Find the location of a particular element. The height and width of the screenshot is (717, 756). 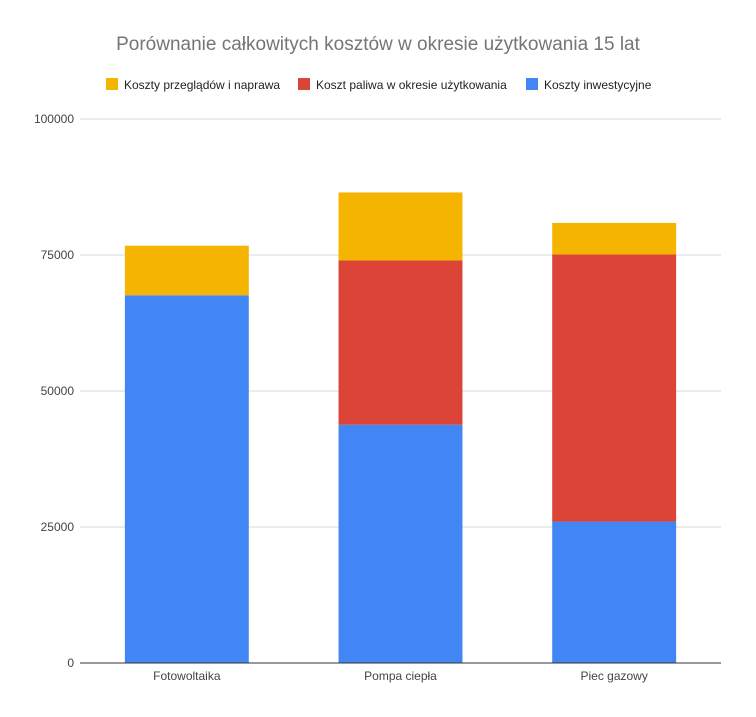

legend-swatch-investment is located at coordinates (532, 84).